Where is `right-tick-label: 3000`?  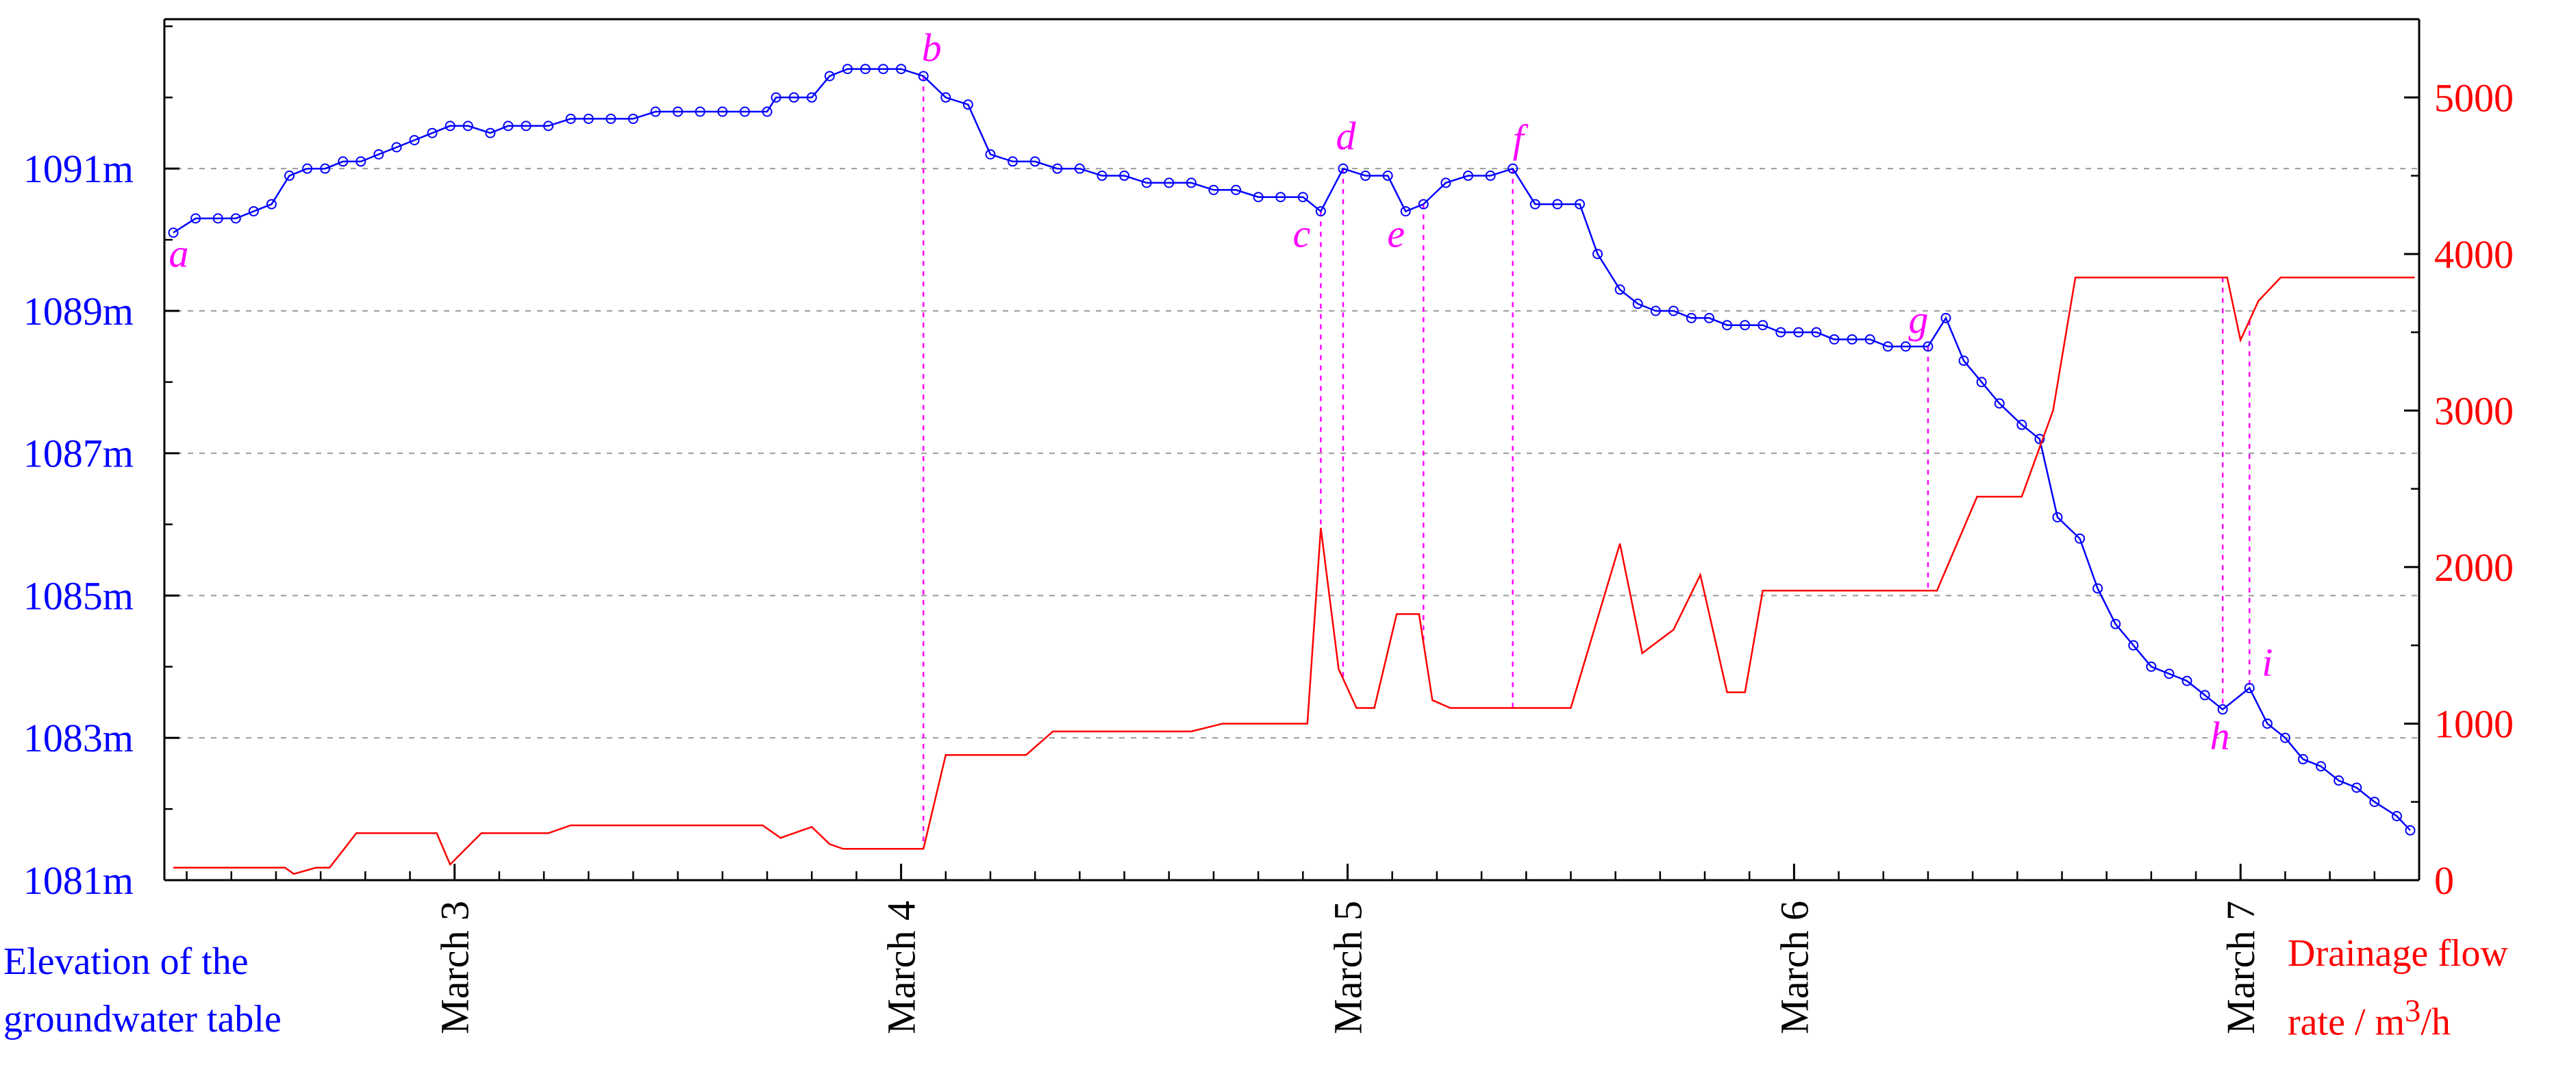 right-tick-label: 3000 is located at coordinates (2474, 410).